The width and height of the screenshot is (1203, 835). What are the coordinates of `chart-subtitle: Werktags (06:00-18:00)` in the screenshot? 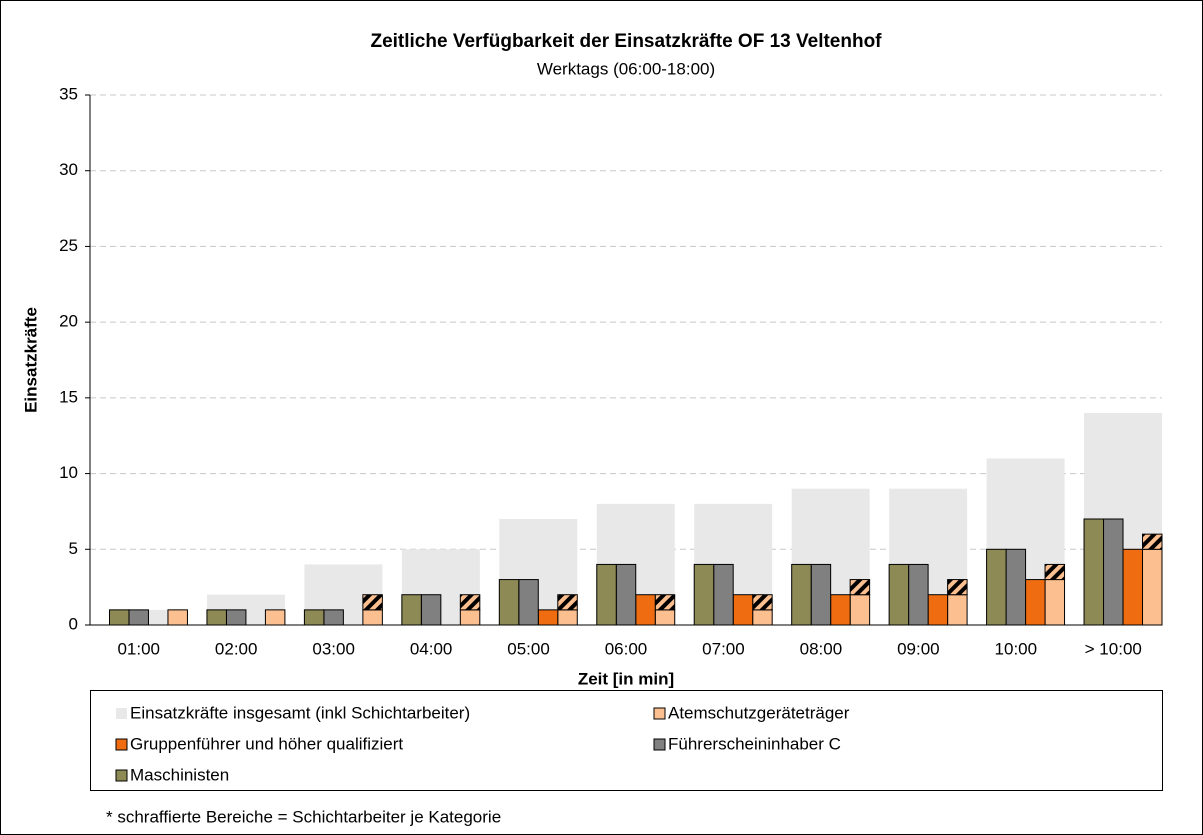 It's located at (626, 68).